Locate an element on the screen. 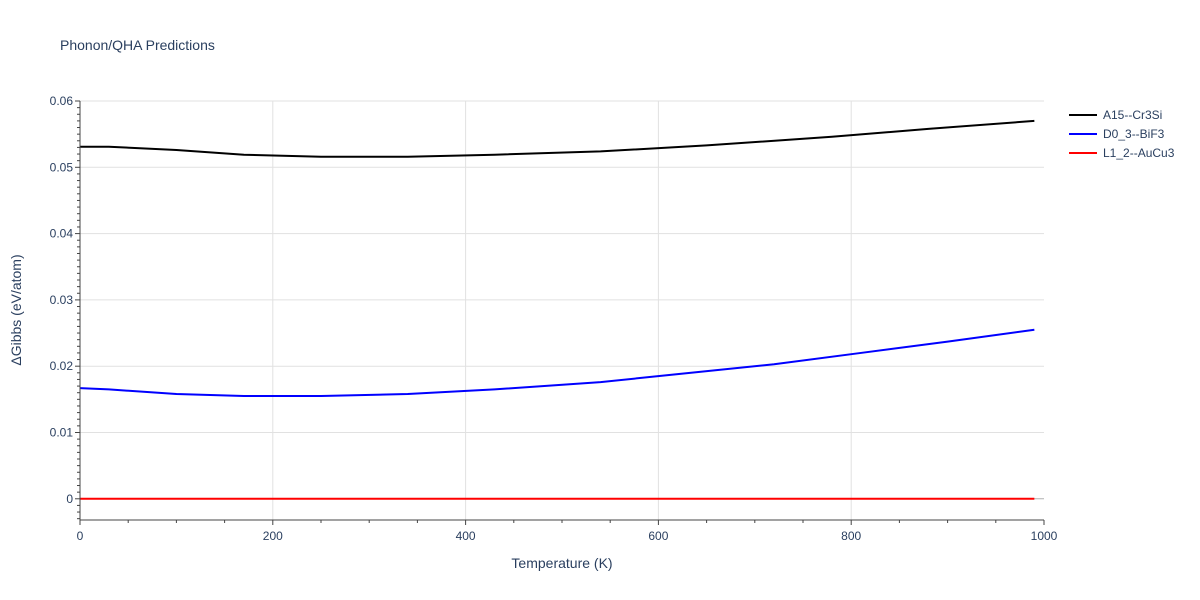  y-tick-label: 0 is located at coordinates (69, 499).